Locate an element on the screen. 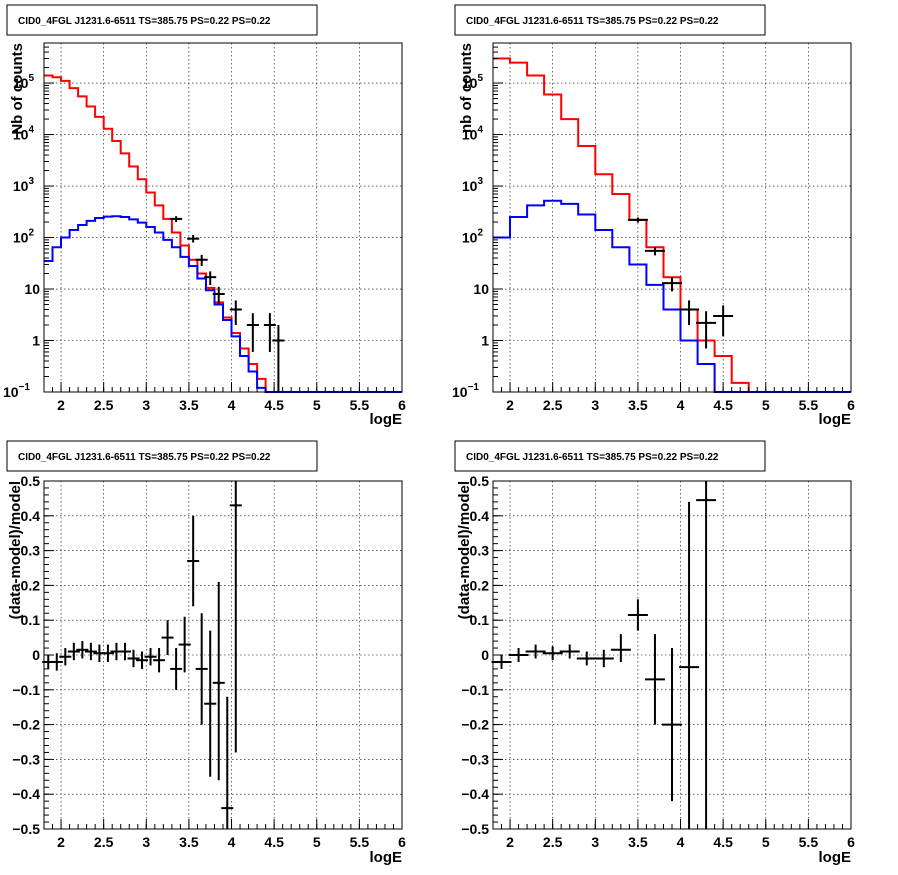 The height and width of the screenshot is (875, 898). histogram-series-blue is located at coordinates (672, 296).